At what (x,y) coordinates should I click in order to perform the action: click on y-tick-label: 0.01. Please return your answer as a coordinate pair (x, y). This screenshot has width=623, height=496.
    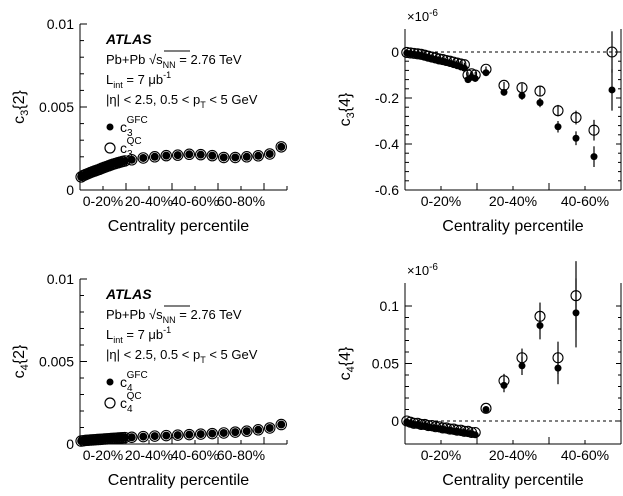
    Looking at the image, I should click on (60, 279).